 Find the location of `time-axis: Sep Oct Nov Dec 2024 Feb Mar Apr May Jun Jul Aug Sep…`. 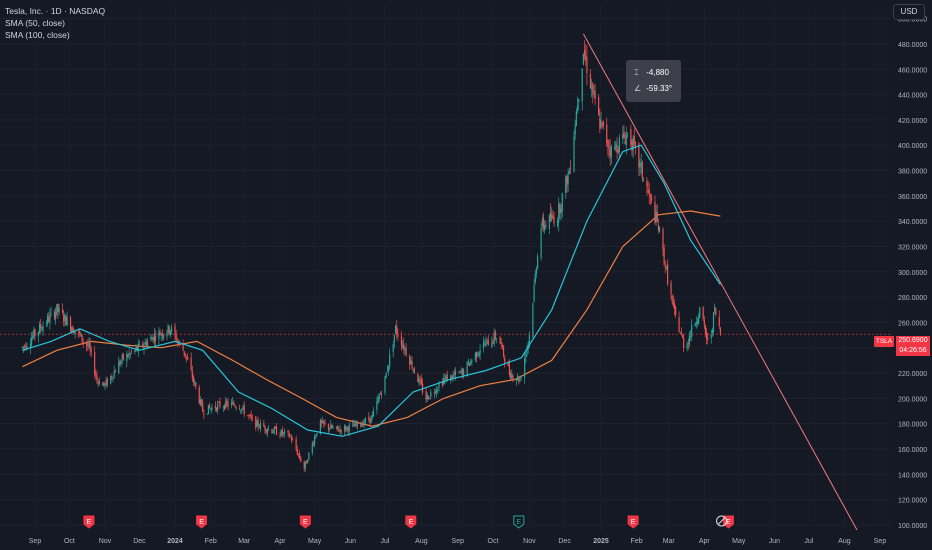

time-axis: Sep Oct Nov Dec 2024 Feb Mar Apr May Jun Jul Aug Sep… is located at coordinates (458, 541).